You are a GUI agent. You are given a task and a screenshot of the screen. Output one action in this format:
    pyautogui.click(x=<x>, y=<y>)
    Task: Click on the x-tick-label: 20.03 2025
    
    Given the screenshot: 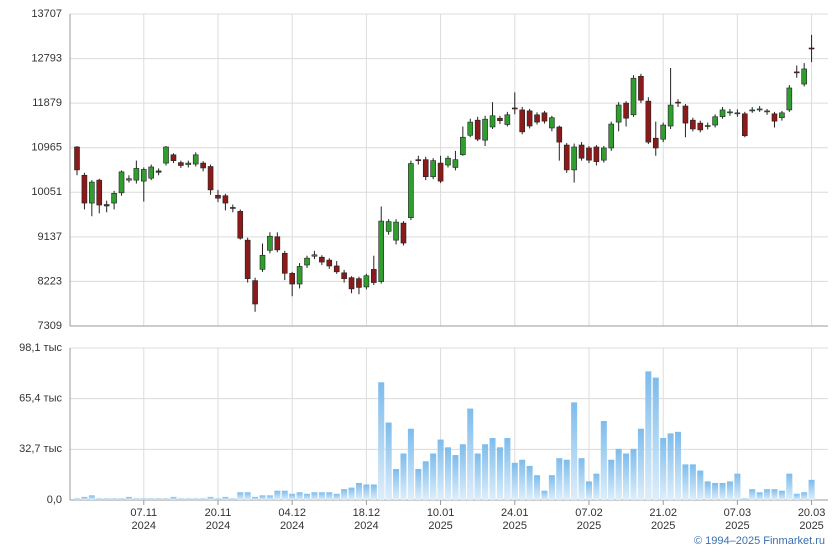 What is the action you would take?
    pyautogui.click(x=812, y=519)
    